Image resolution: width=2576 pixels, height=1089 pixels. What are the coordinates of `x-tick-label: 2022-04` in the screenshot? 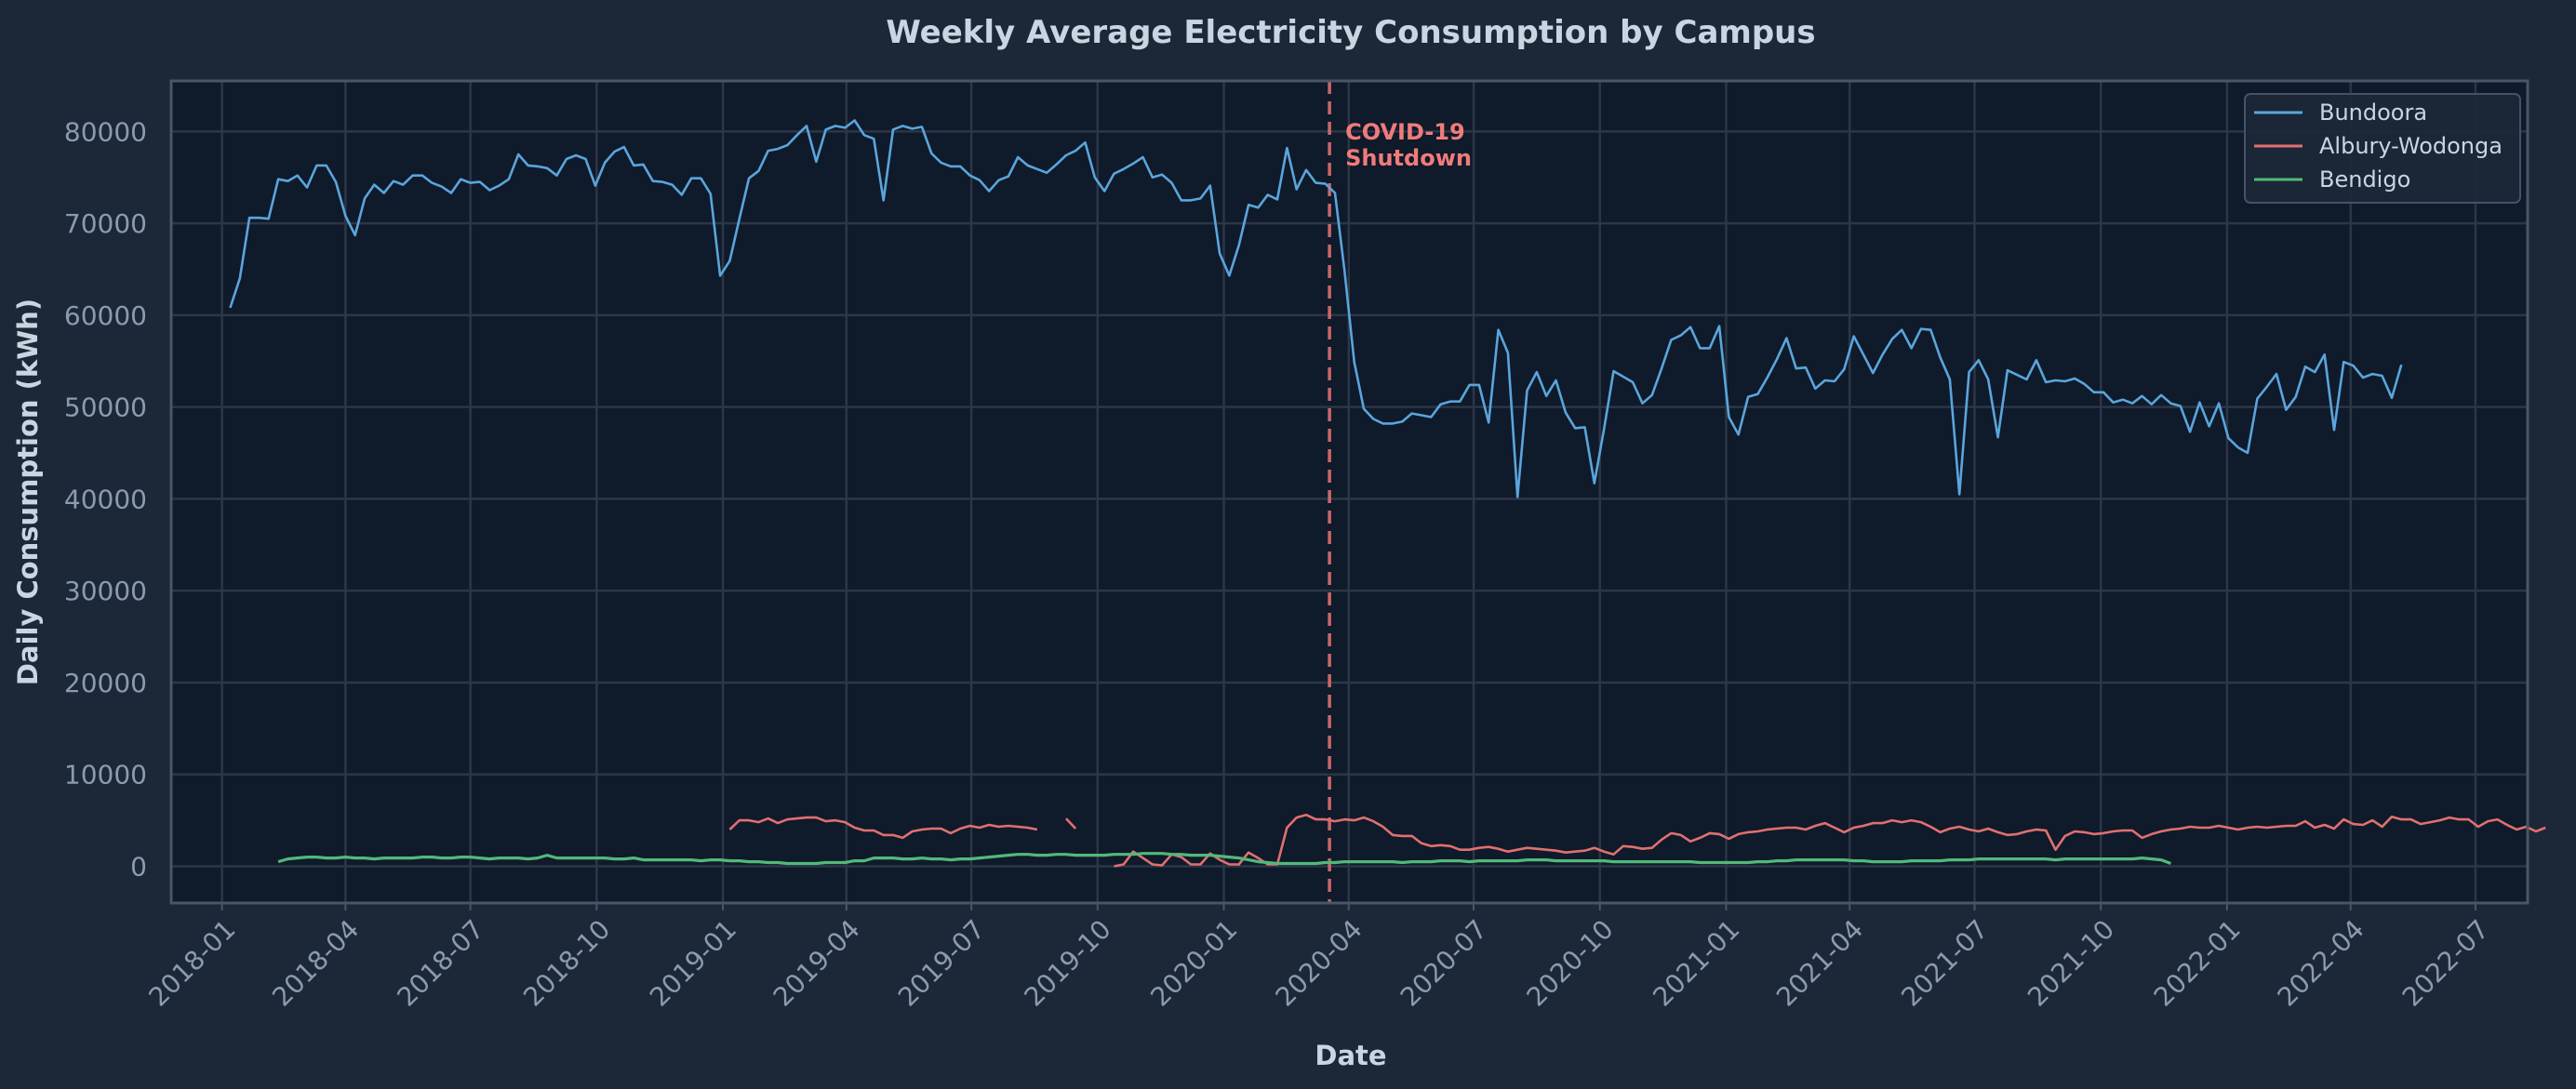 It's located at (2321, 963).